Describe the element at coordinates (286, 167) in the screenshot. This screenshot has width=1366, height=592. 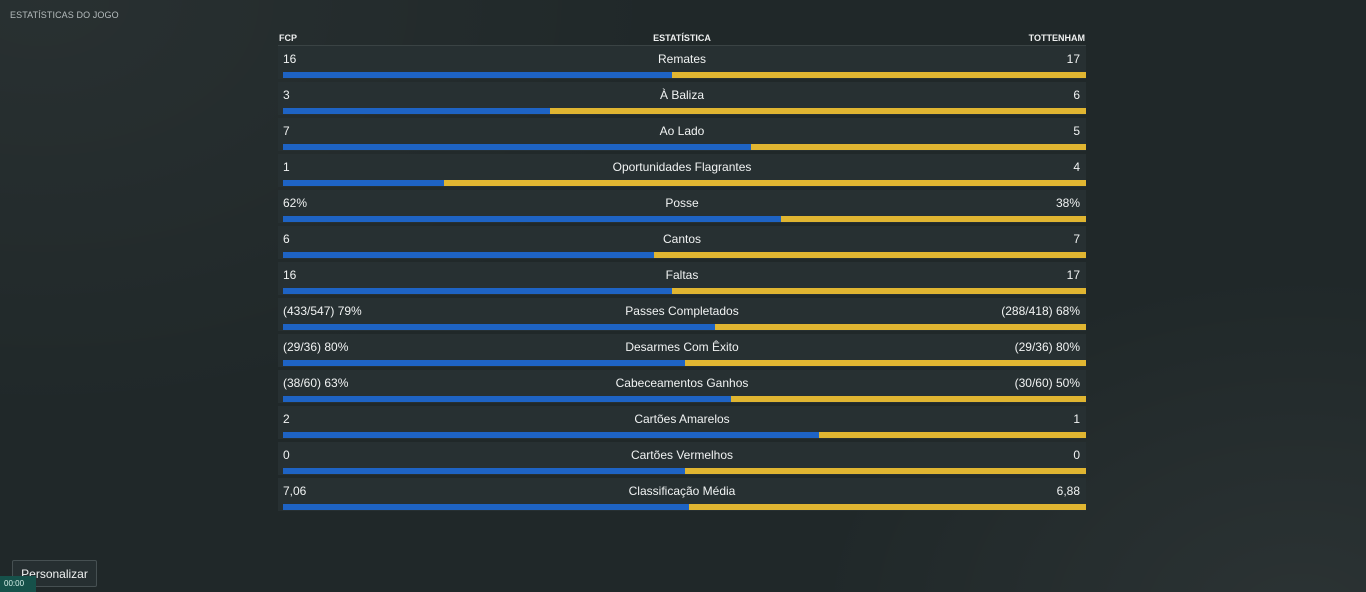
I see `home-value: 1` at that location.